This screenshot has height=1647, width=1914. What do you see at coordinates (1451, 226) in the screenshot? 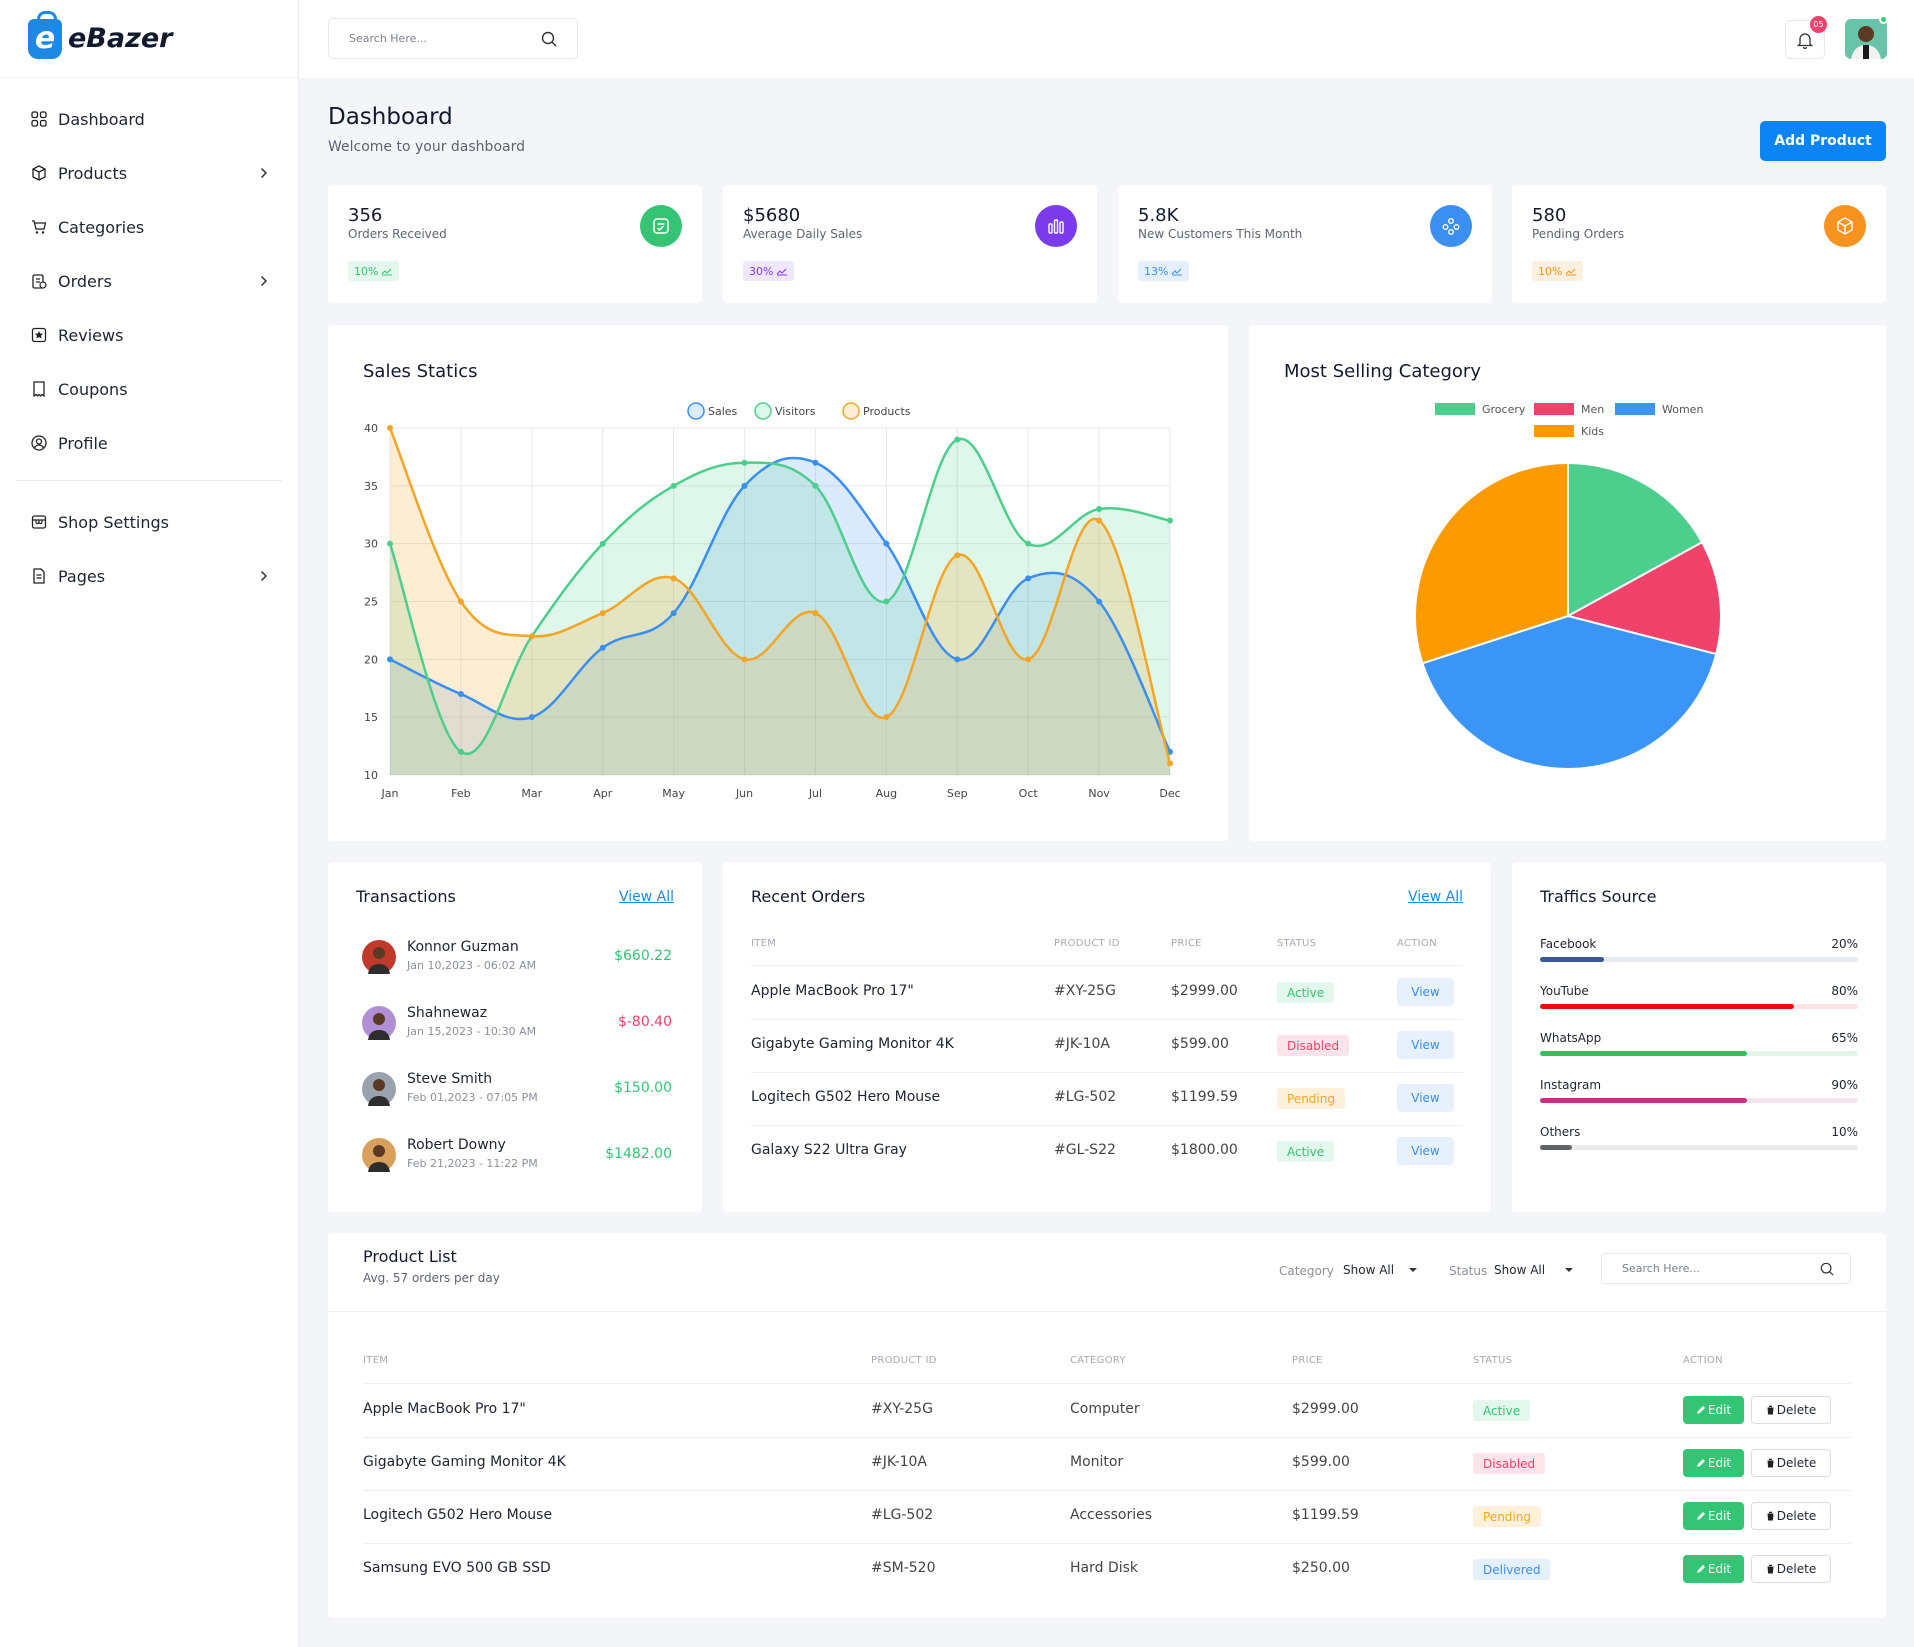
I see `users-icon` at bounding box center [1451, 226].